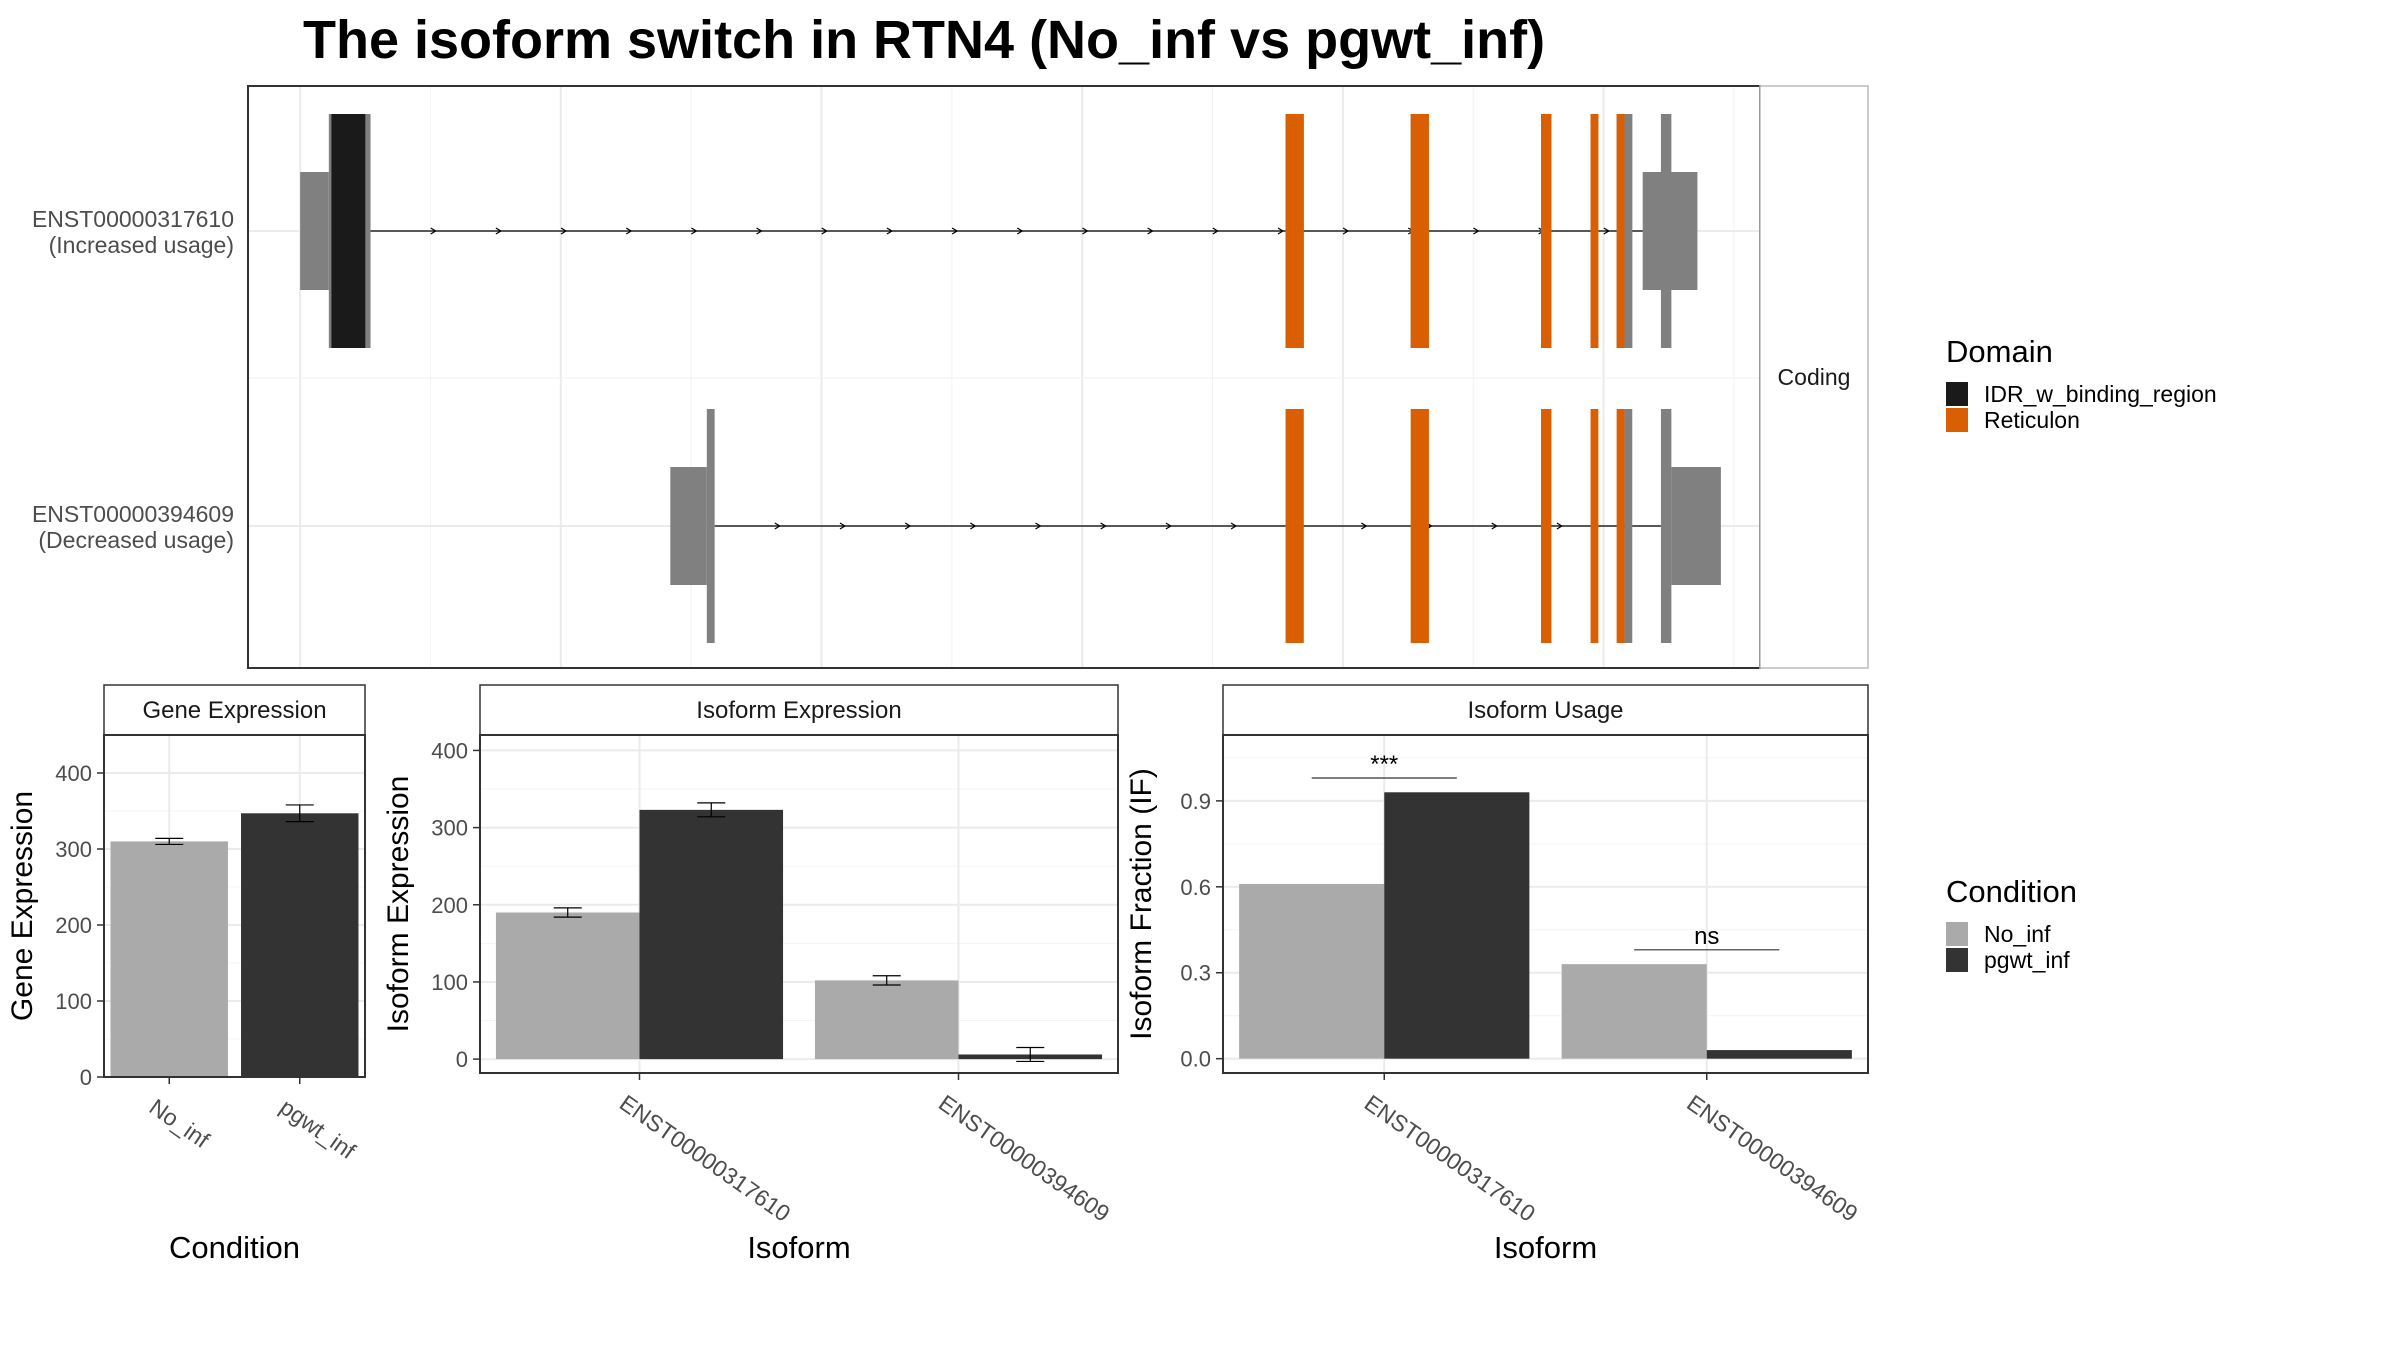 The width and height of the screenshot is (2400, 1350). What do you see at coordinates (2017, 934) in the screenshot?
I see `condition-legend-label: No_inf` at bounding box center [2017, 934].